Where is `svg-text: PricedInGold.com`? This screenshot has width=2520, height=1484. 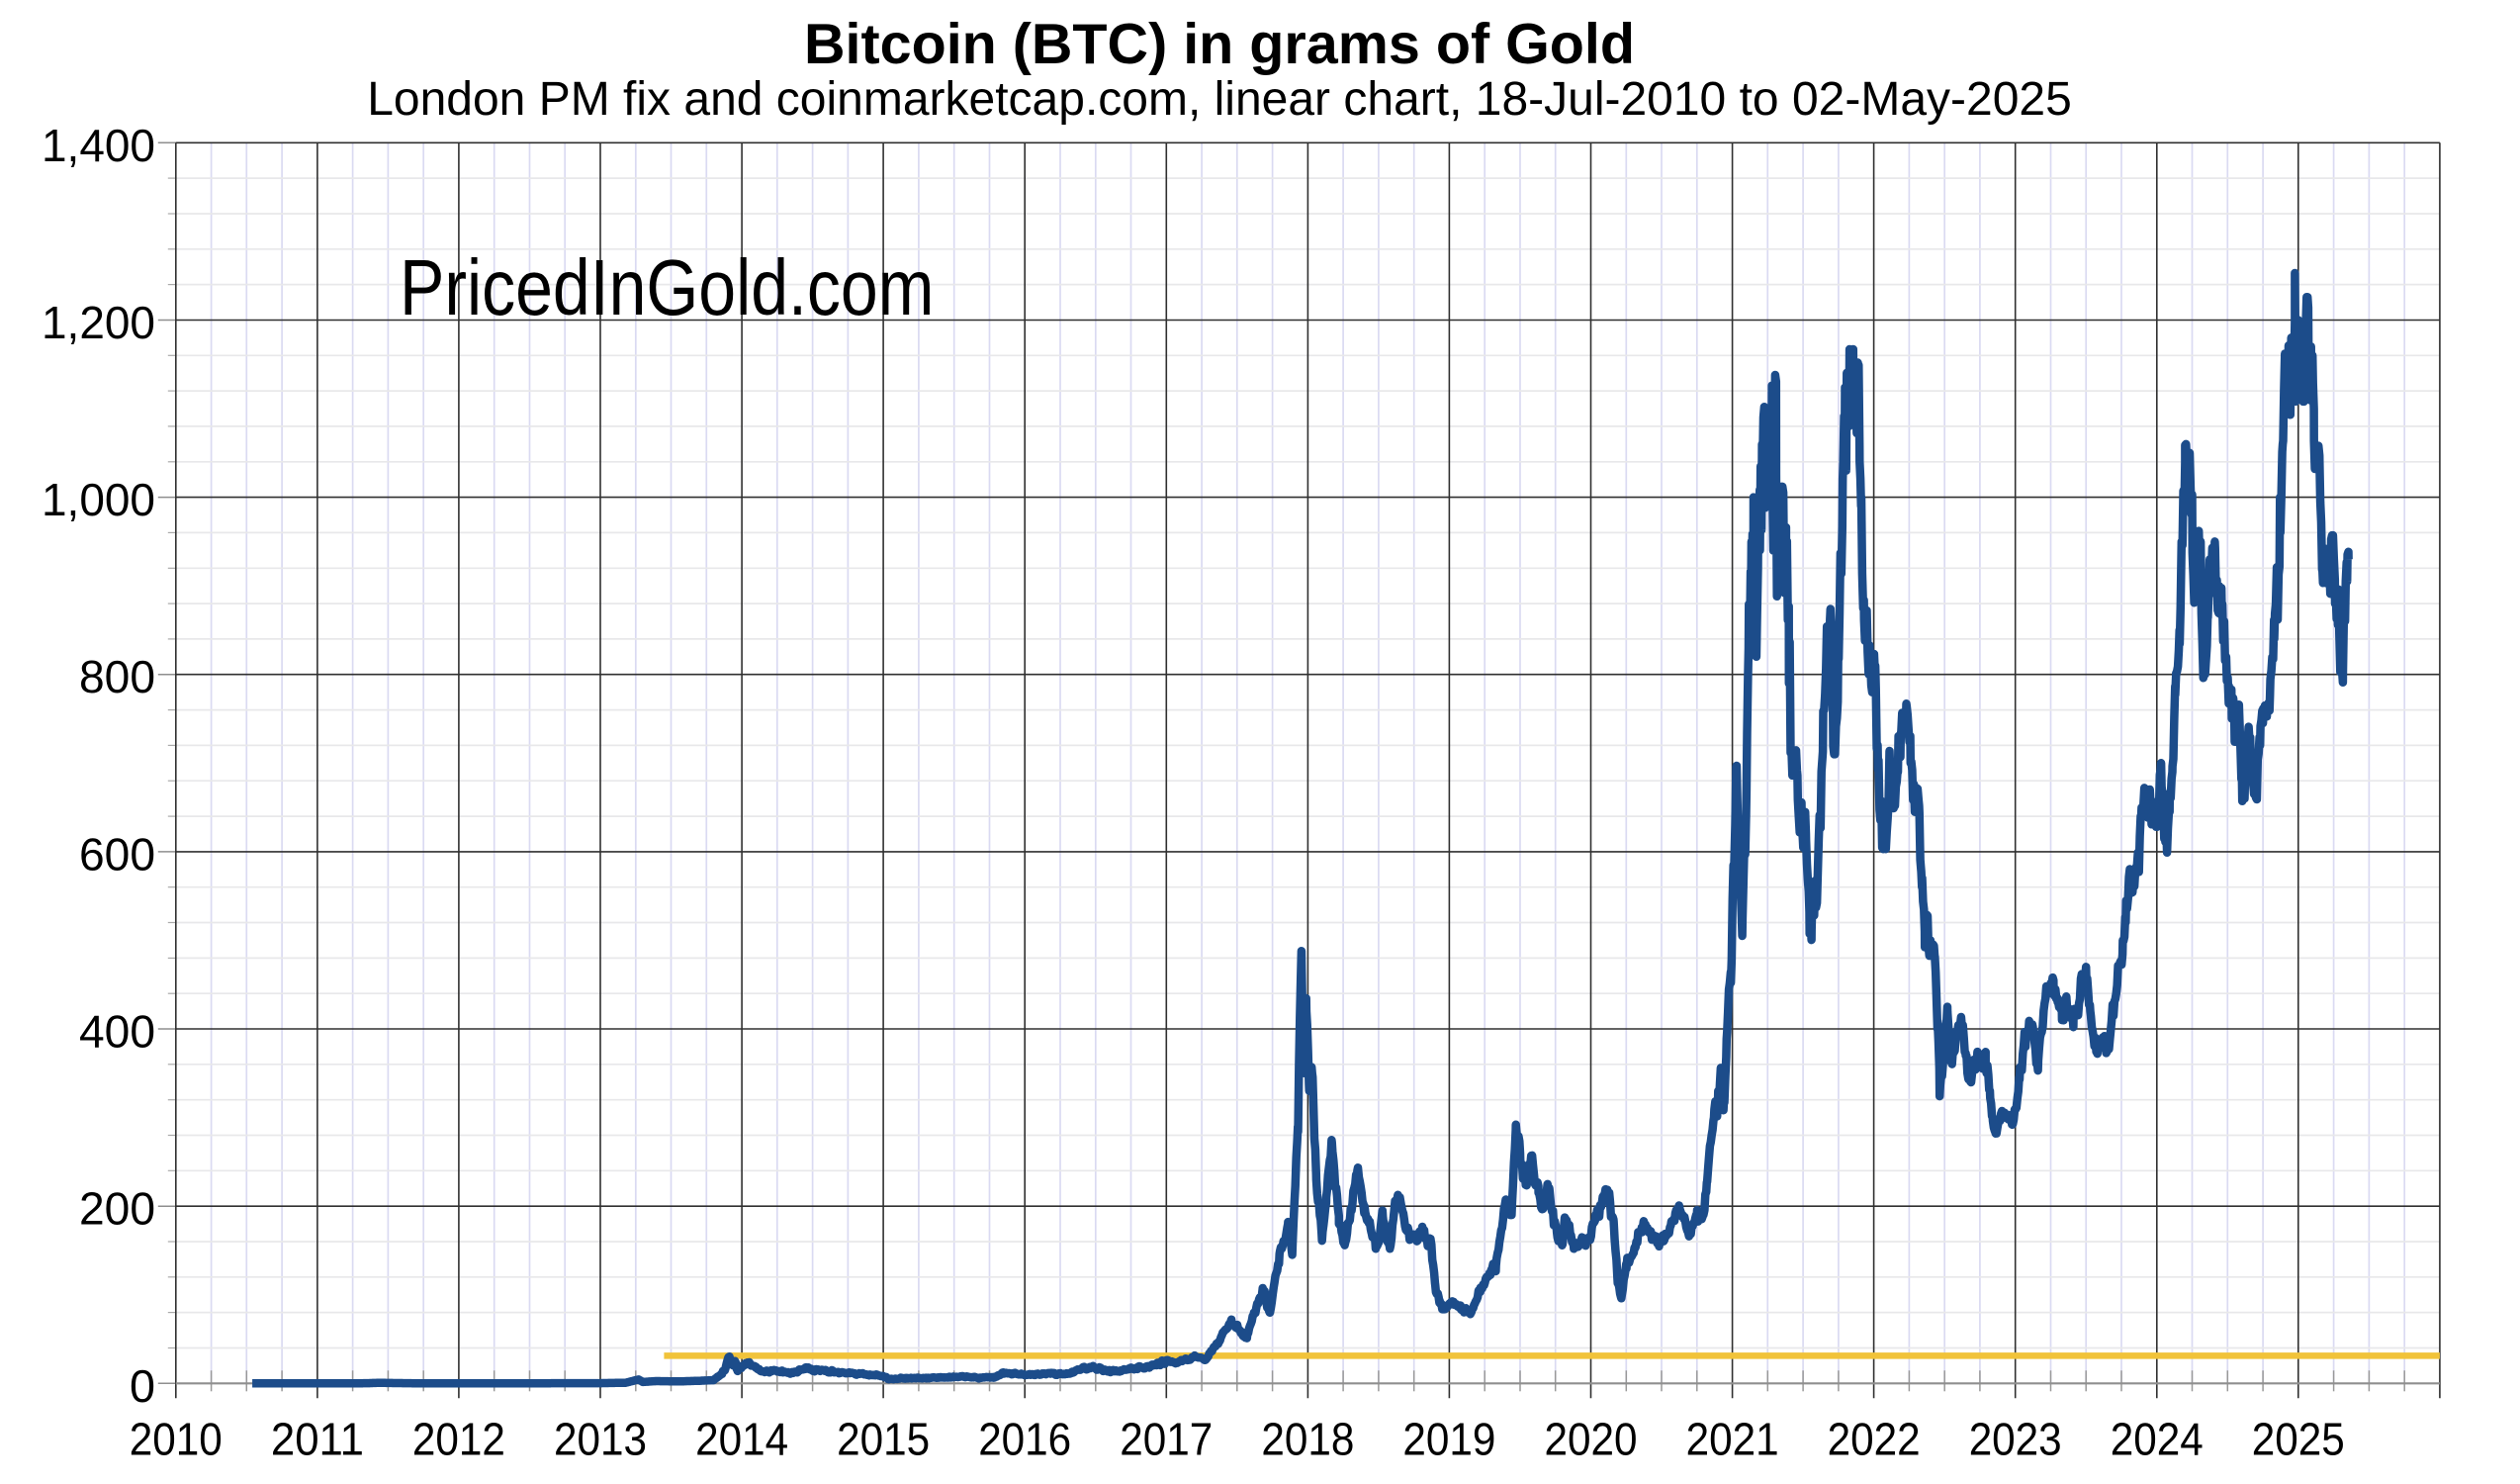
svg-text: PricedInGold.com is located at coordinates (667, 287).